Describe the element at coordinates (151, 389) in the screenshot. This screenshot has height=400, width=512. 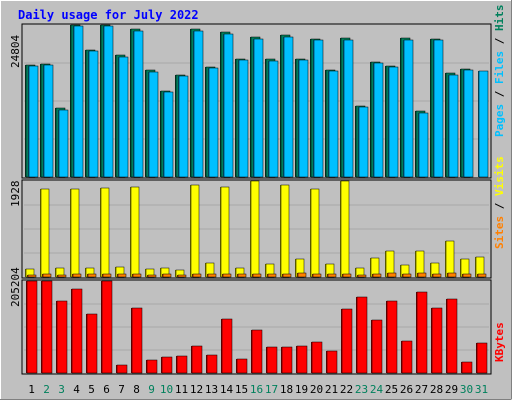
I see `x-tick-label: 9` at that location.